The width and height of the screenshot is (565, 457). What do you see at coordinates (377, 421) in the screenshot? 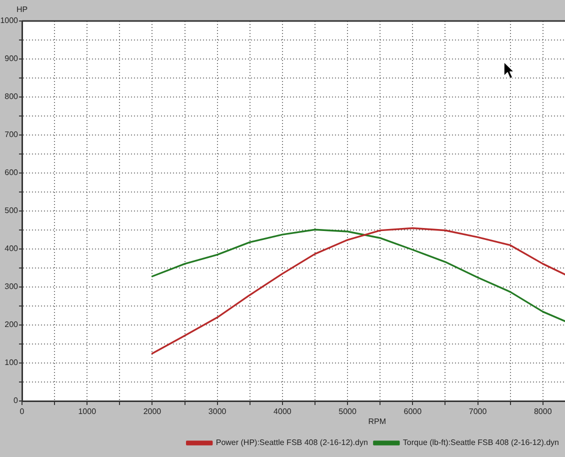
I see `x-axis-title: RPM` at bounding box center [377, 421].